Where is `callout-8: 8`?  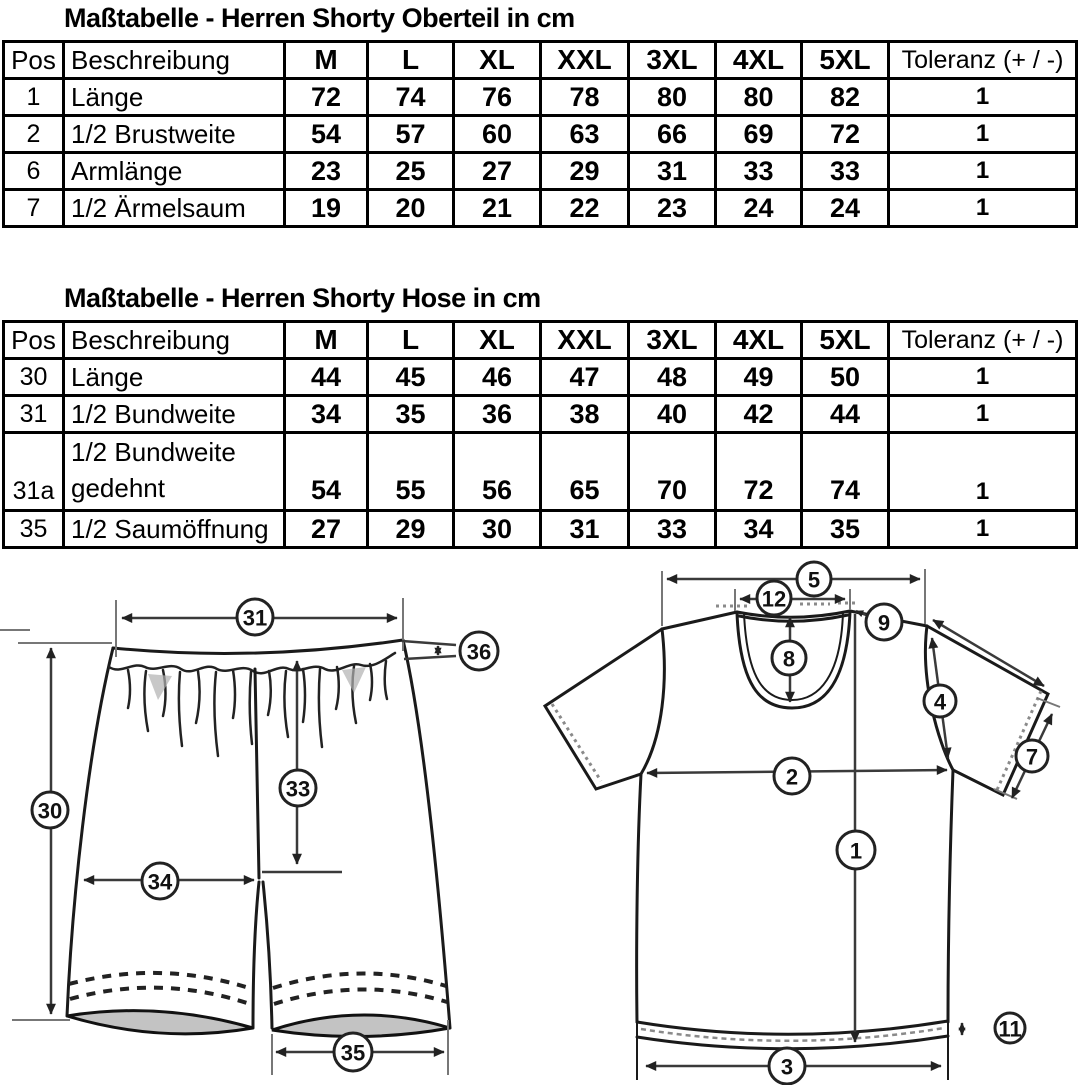
callout-8: 8 is located at coordinates (789, 658).